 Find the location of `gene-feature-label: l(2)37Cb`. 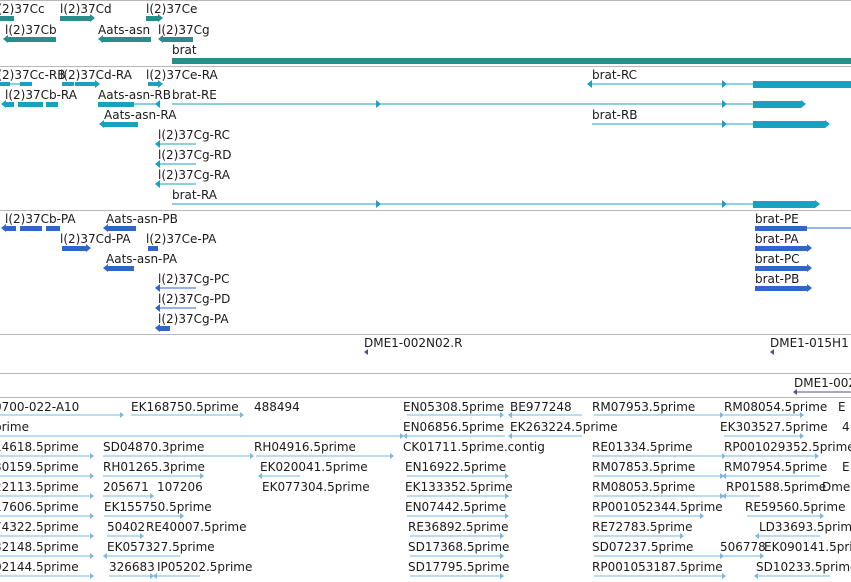

gene-feature-label: l(2)37Cb is located at coordinates (31, 30).